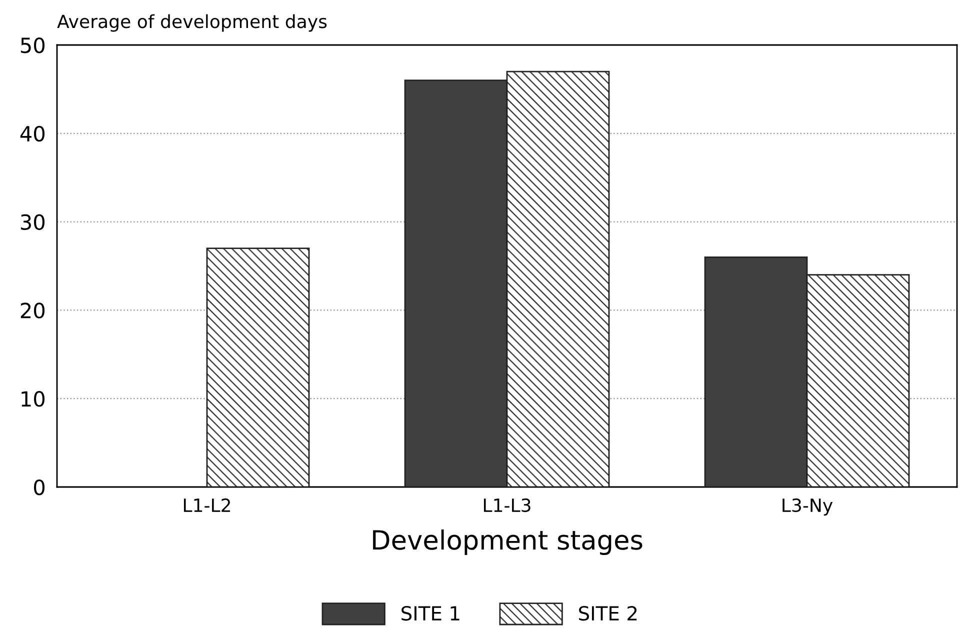 Image resolution: width=961 pixels, height=642 pixels. I want to click on bar, so click(258, 367).